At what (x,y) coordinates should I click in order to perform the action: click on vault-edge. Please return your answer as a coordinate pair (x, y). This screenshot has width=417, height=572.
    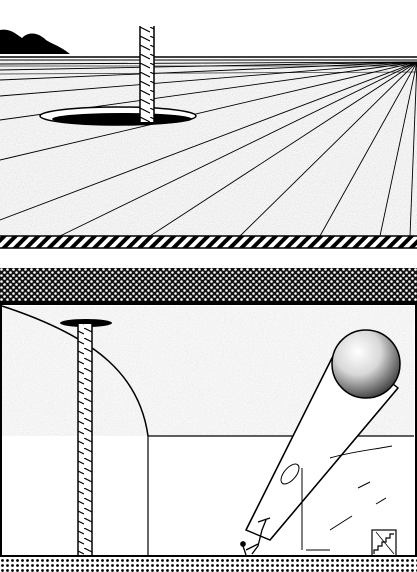
    Looking at the image, I should click on (75, 371).